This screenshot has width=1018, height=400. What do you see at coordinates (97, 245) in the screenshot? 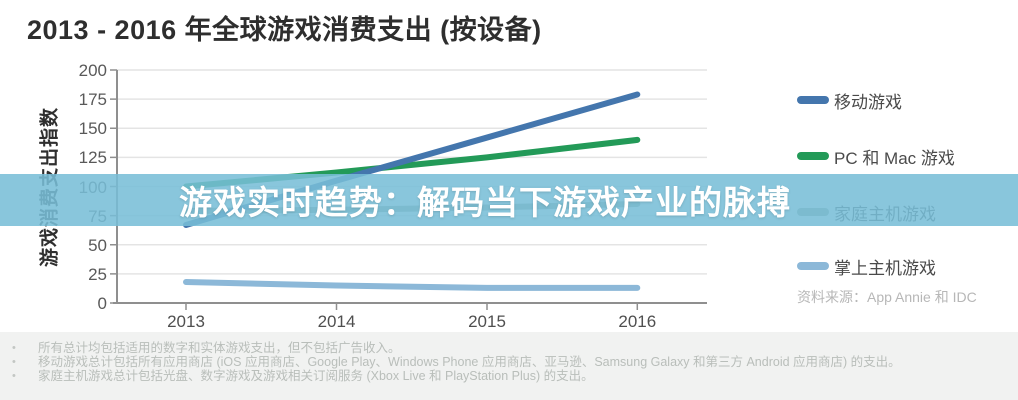
I see `y-tick-label: 50` at bounding box center [97, 245].